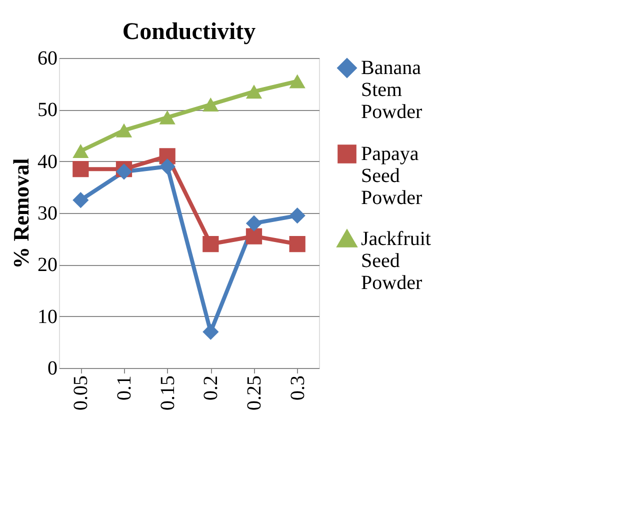 Image resolution: width=624 pixels, height=506 pixels. What do you see at coordinates (48, 59) in the screenshot?
I see `y-tick-label: 60` at bounding box center [48, 59].